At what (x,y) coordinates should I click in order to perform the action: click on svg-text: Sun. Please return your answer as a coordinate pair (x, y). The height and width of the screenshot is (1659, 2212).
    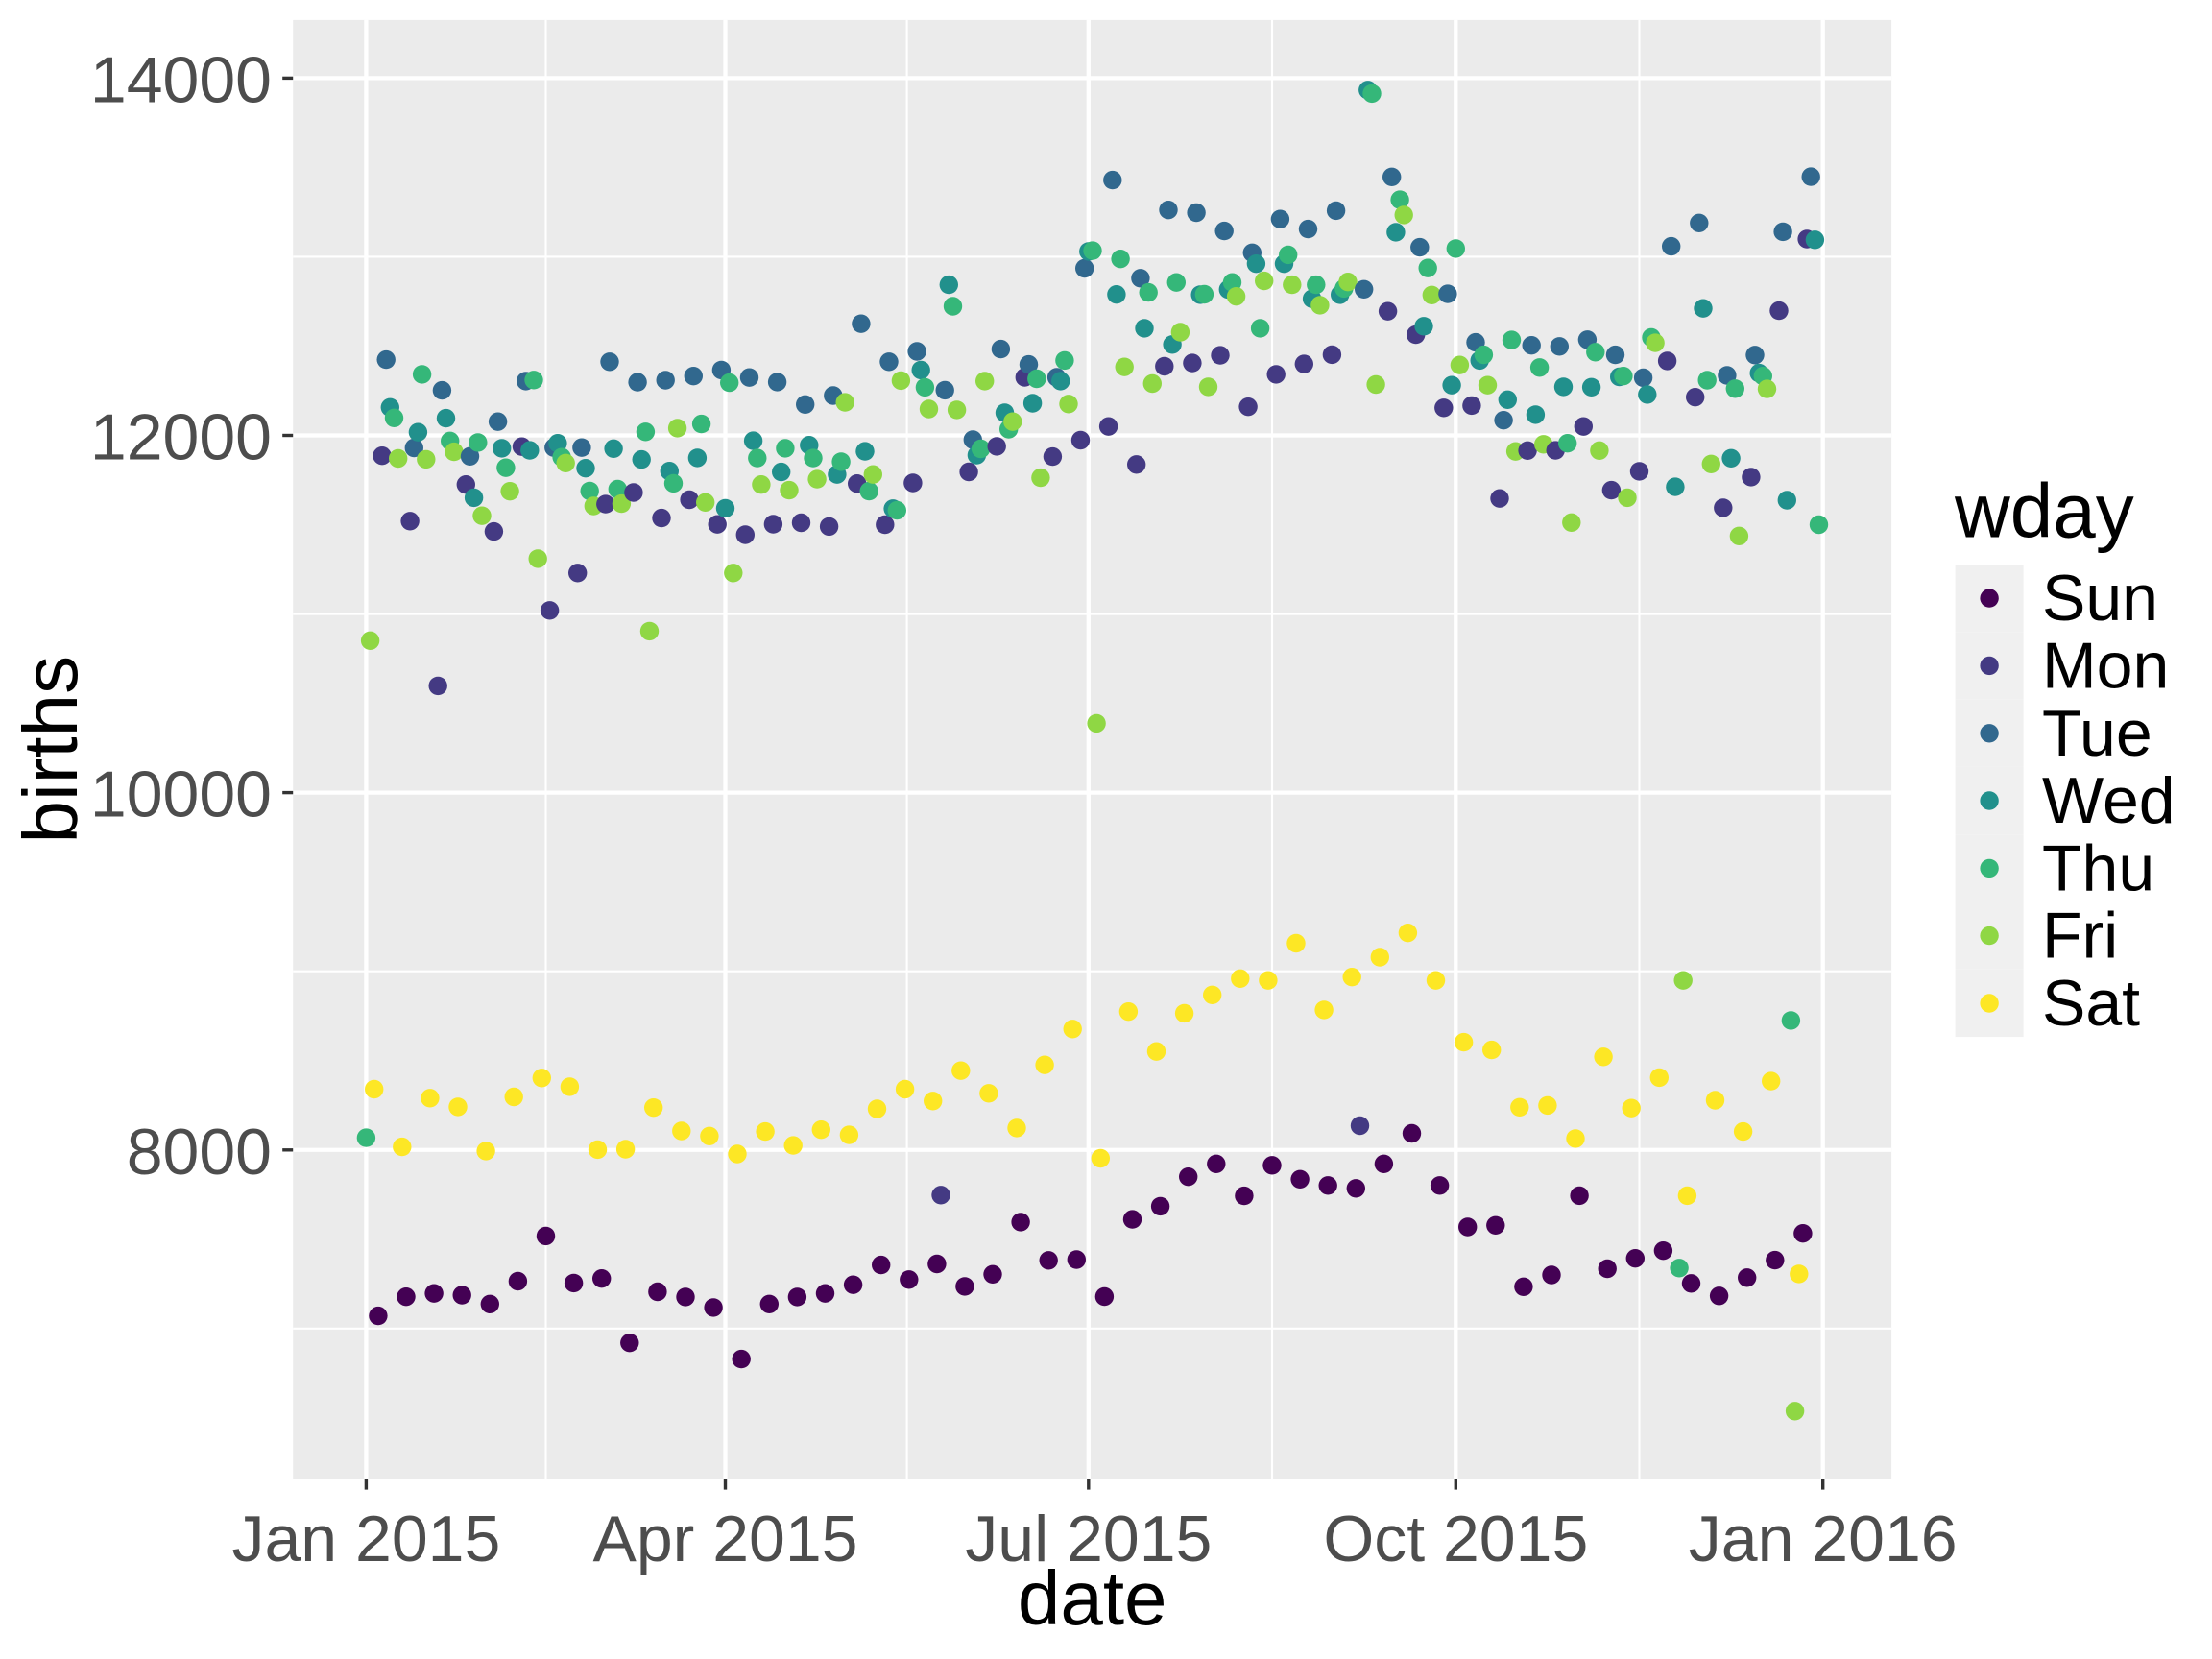
    Looking at the image, I should click on (2100, 599).